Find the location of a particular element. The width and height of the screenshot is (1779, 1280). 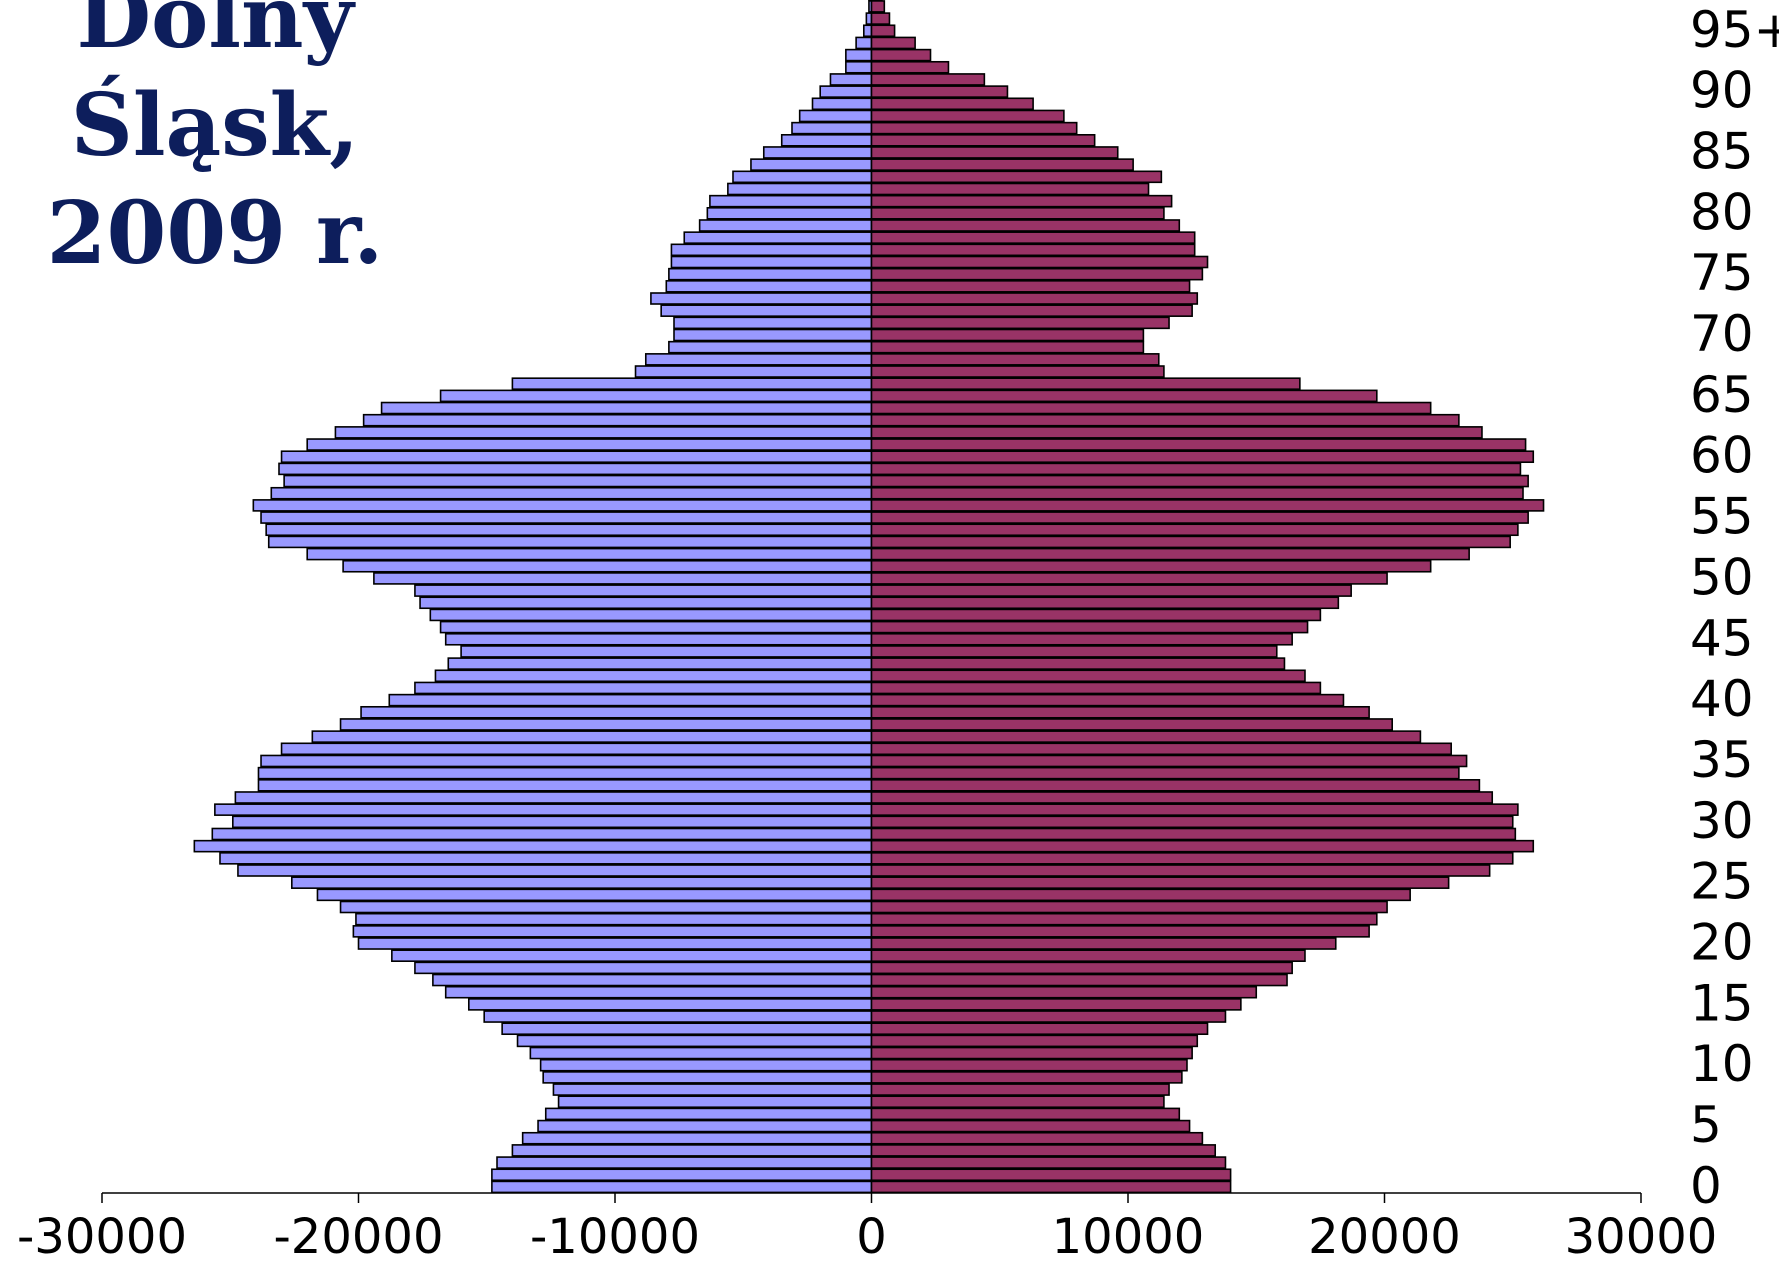

age-tick-label: 70 is located at coordinates (1722, 334).